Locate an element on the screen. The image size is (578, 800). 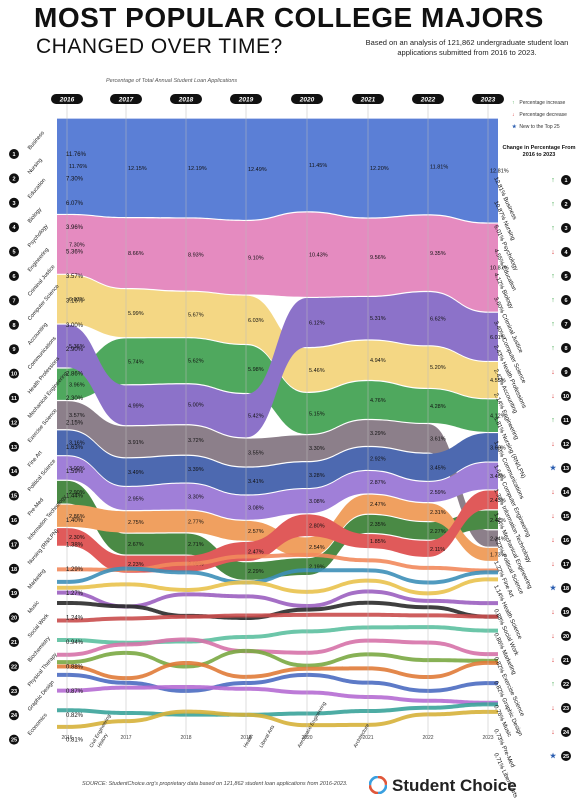
rank-number: 3 is located at coordinates (565, 229).